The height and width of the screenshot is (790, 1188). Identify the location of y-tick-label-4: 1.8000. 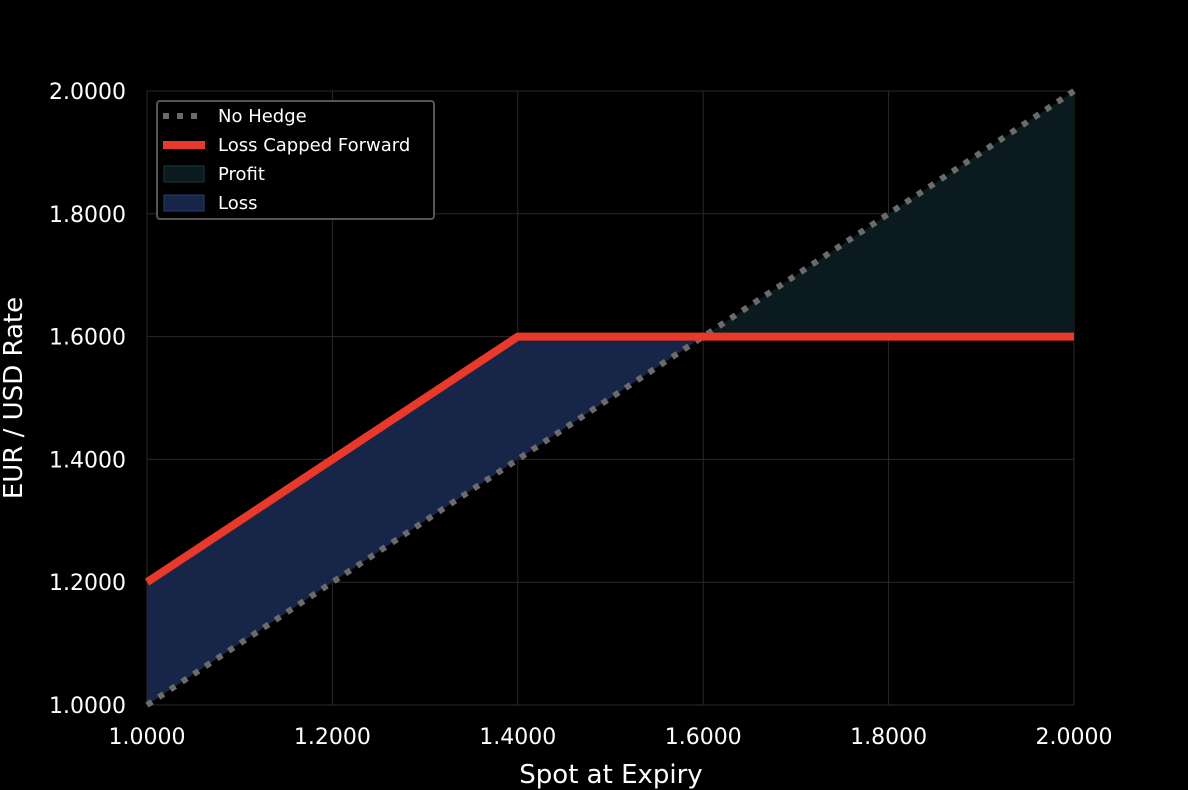
(87, 215).